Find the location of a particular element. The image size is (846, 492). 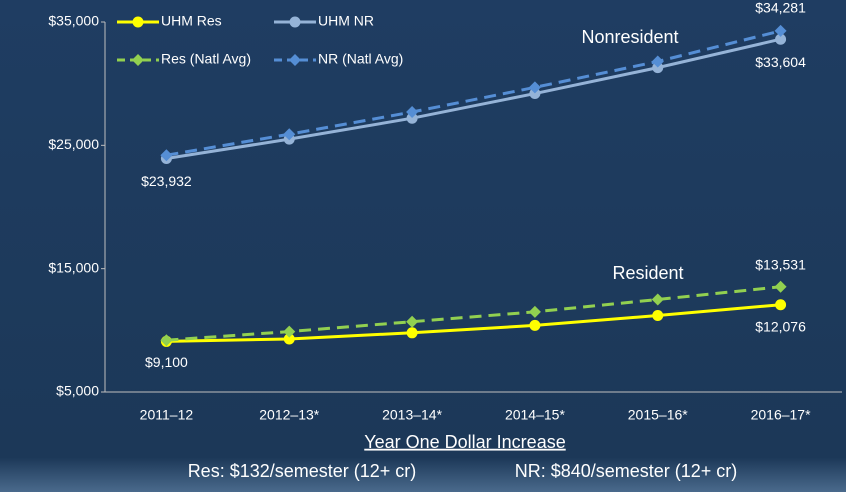

x-tick-label: 2011–12 is located at coordinates (167, 415).